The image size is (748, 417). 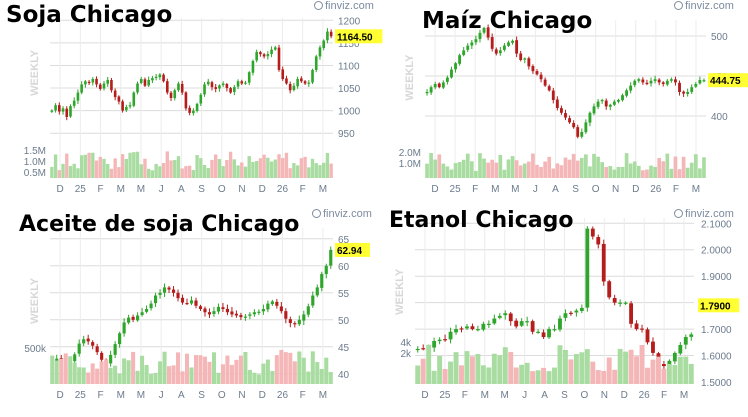 I want to click on chart-title: Soja Chicago, so click(x=89, y=15).